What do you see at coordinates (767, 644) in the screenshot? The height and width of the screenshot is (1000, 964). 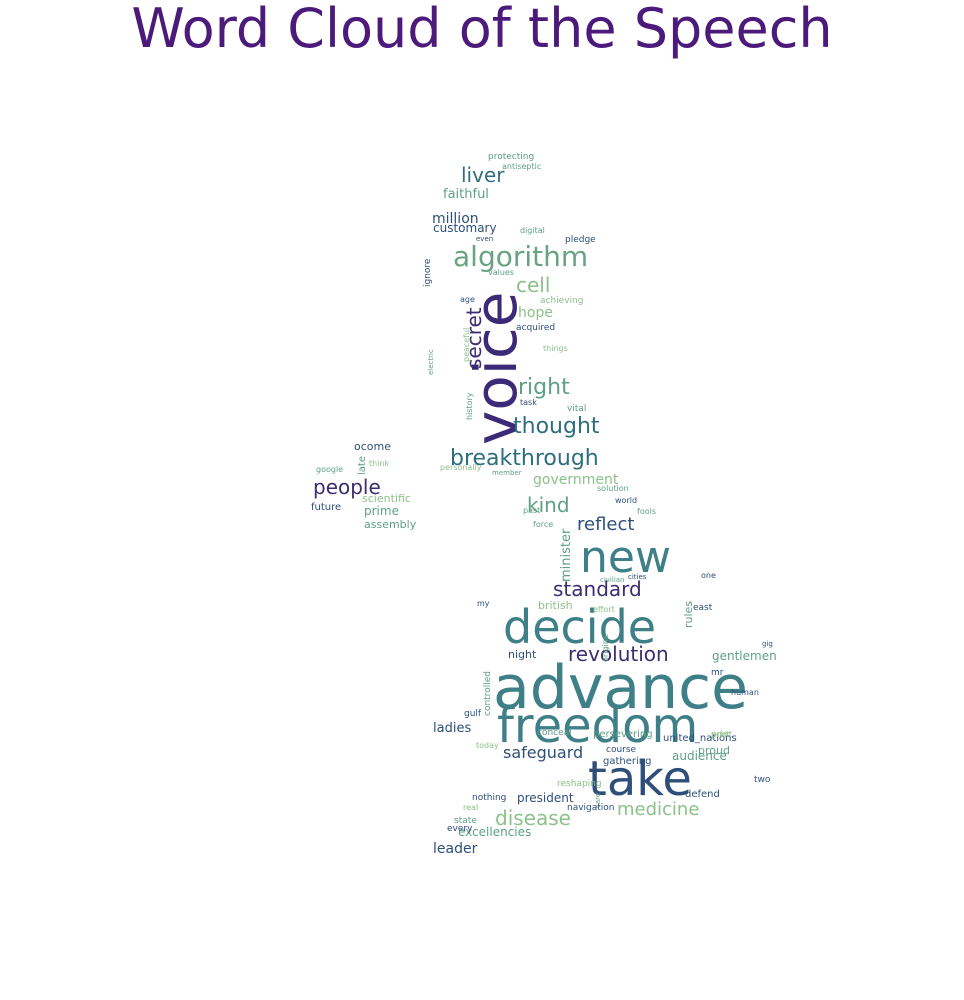 I see `cloud-word: gig` at bounding box center [767, 644].